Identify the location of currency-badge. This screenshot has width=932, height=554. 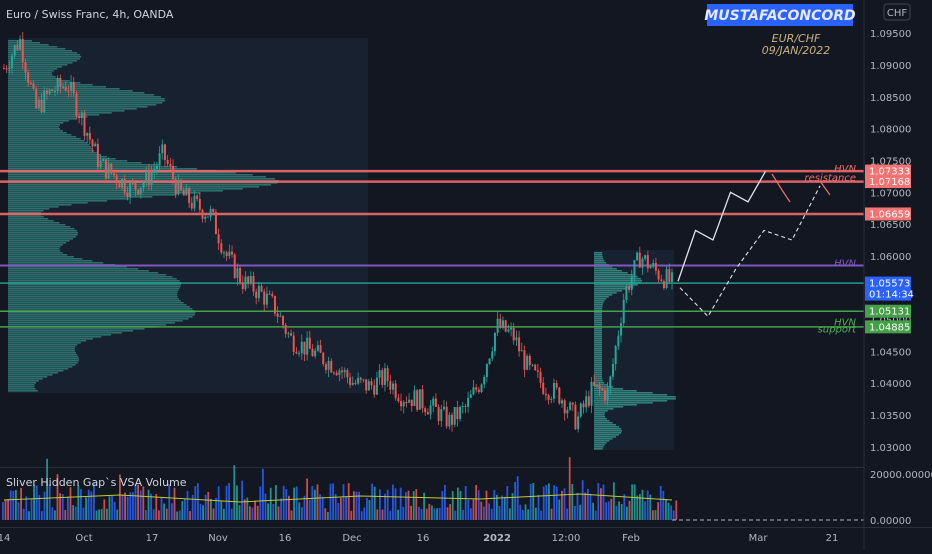
(897, 12).